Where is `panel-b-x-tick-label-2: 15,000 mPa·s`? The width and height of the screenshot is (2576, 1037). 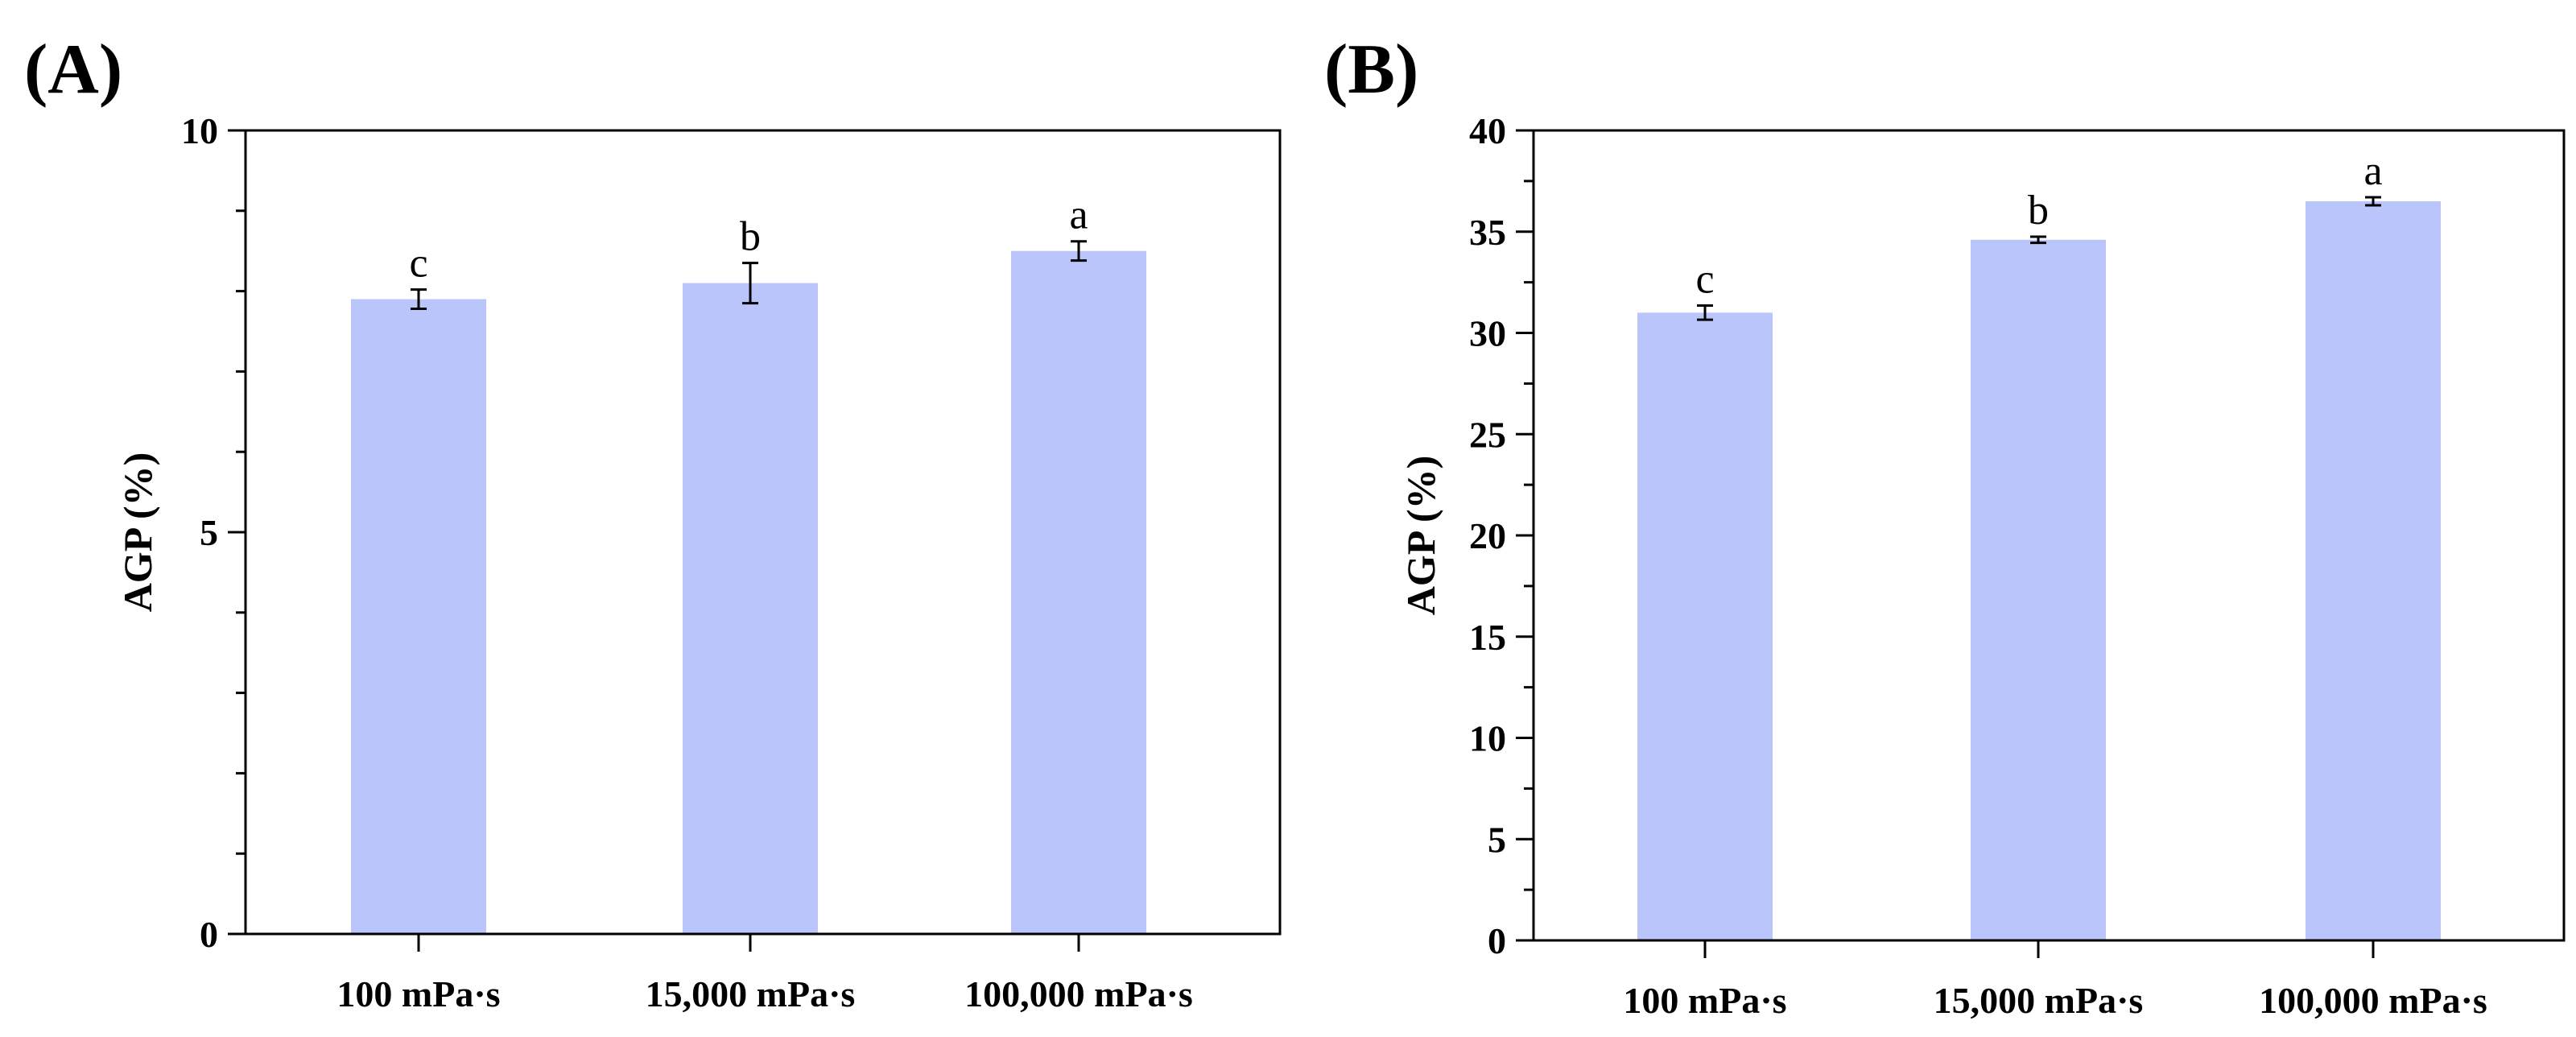
panel-b-x-tick-label-2: 15,000 mPa·s is located at coordinates (2039, 1000).